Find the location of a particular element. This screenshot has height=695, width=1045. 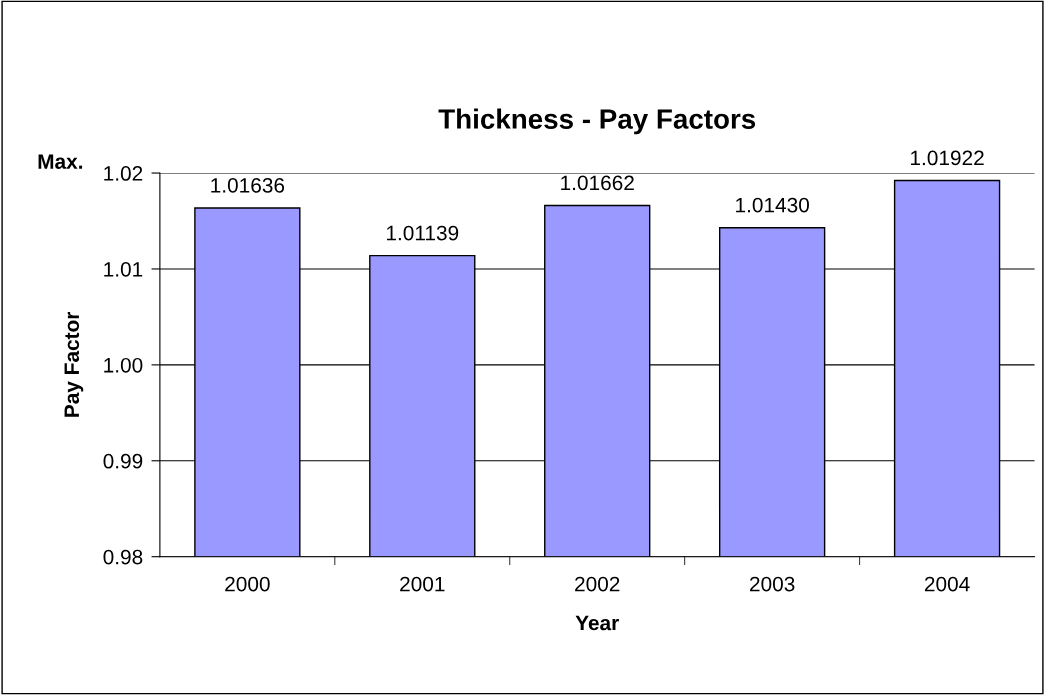

x-tick-label: 2003 is located at coordinates (772, 584).